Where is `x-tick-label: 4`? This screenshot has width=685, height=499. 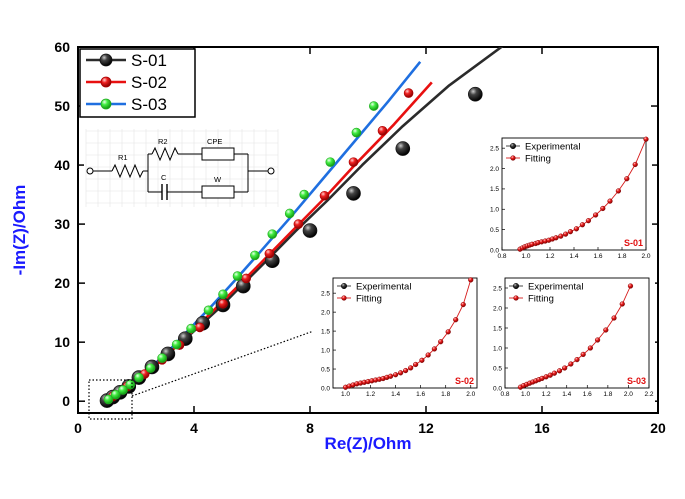 x-tick-label: 4 is located at coordinates (194, 428).